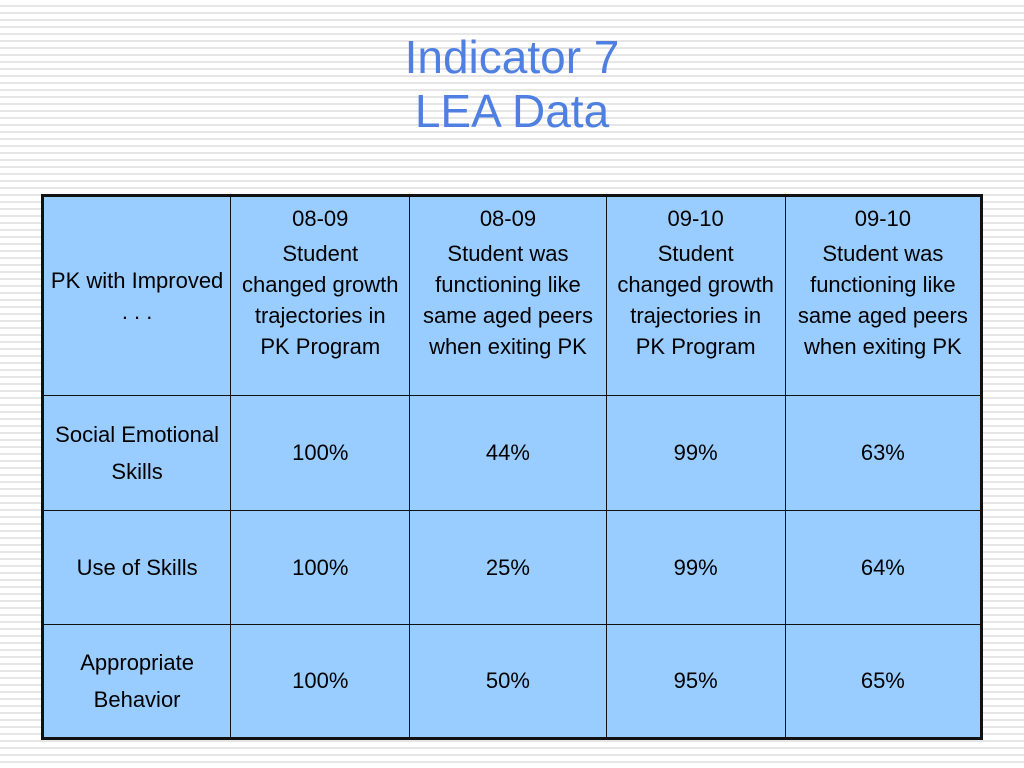  I want to click on value-cell: 63%, so click(883, 453).